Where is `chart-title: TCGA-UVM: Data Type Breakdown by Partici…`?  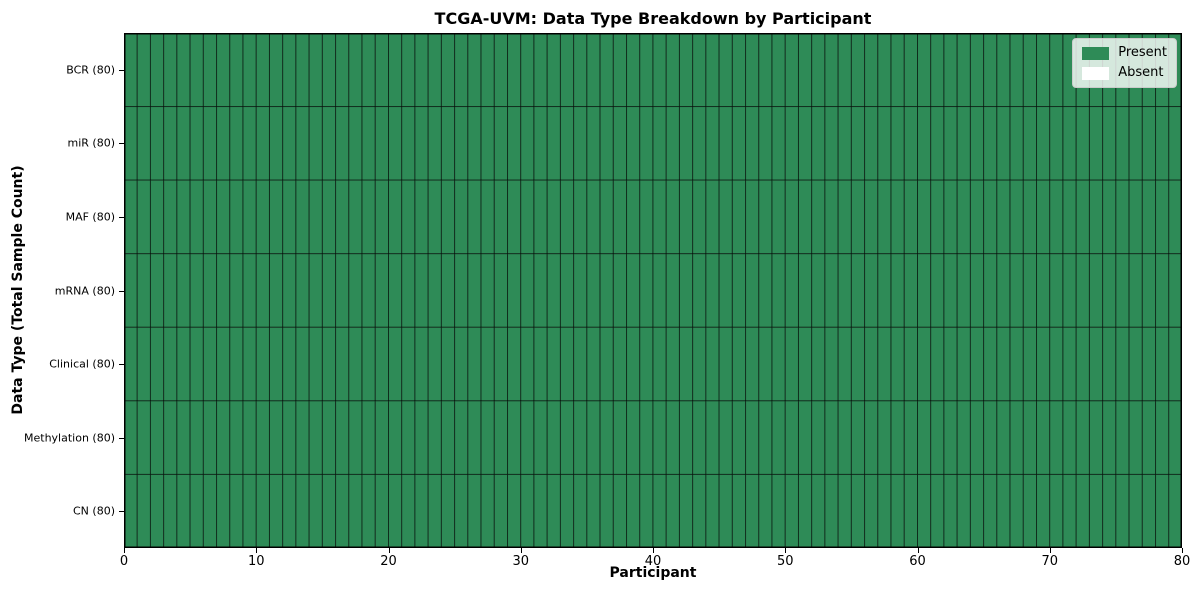 chart-title: TCGA-UVM: Data Type Breakdown by Partici… is located at coordinates (653, 18).